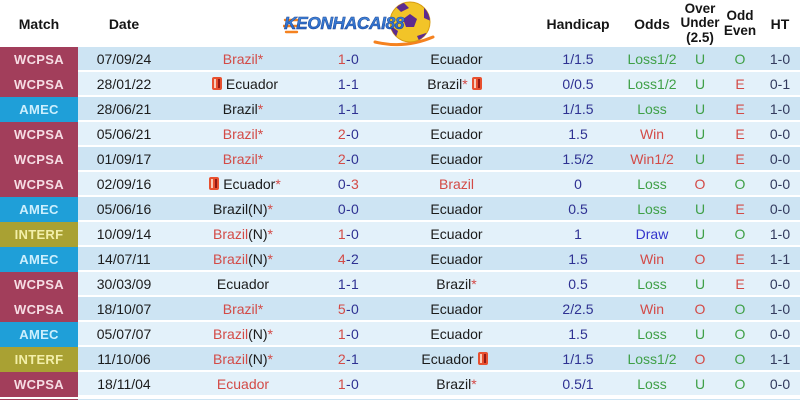 The height and width of the screenshot is (400, 800). What do you see at coordinates (240, 208) in the screenshot?
I see `text-segment: Brazil(N)` at bounding box center [240, 208].